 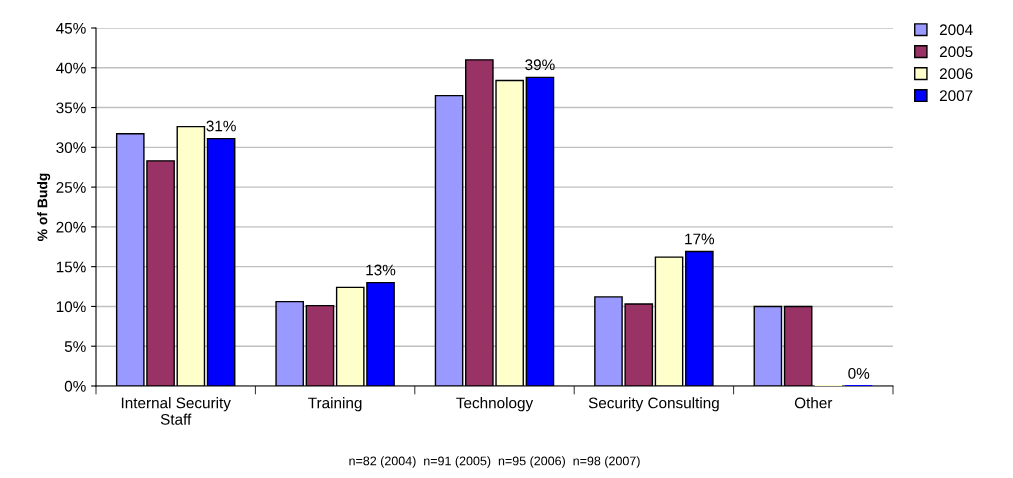 What do you see at coordinates (495, 404) in the screenshot?
I see `x-tick-label: Technology` at bounding box center [495, 404].